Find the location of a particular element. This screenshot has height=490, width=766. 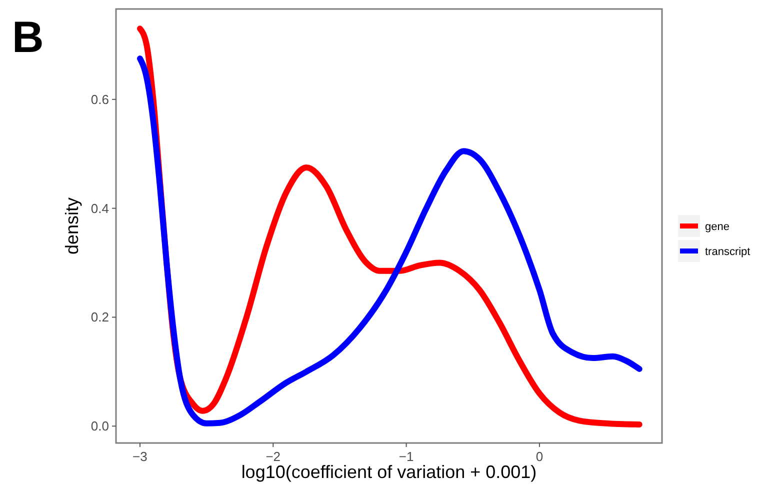

x-tick-label: −2 is located at coordinates (273, 456).